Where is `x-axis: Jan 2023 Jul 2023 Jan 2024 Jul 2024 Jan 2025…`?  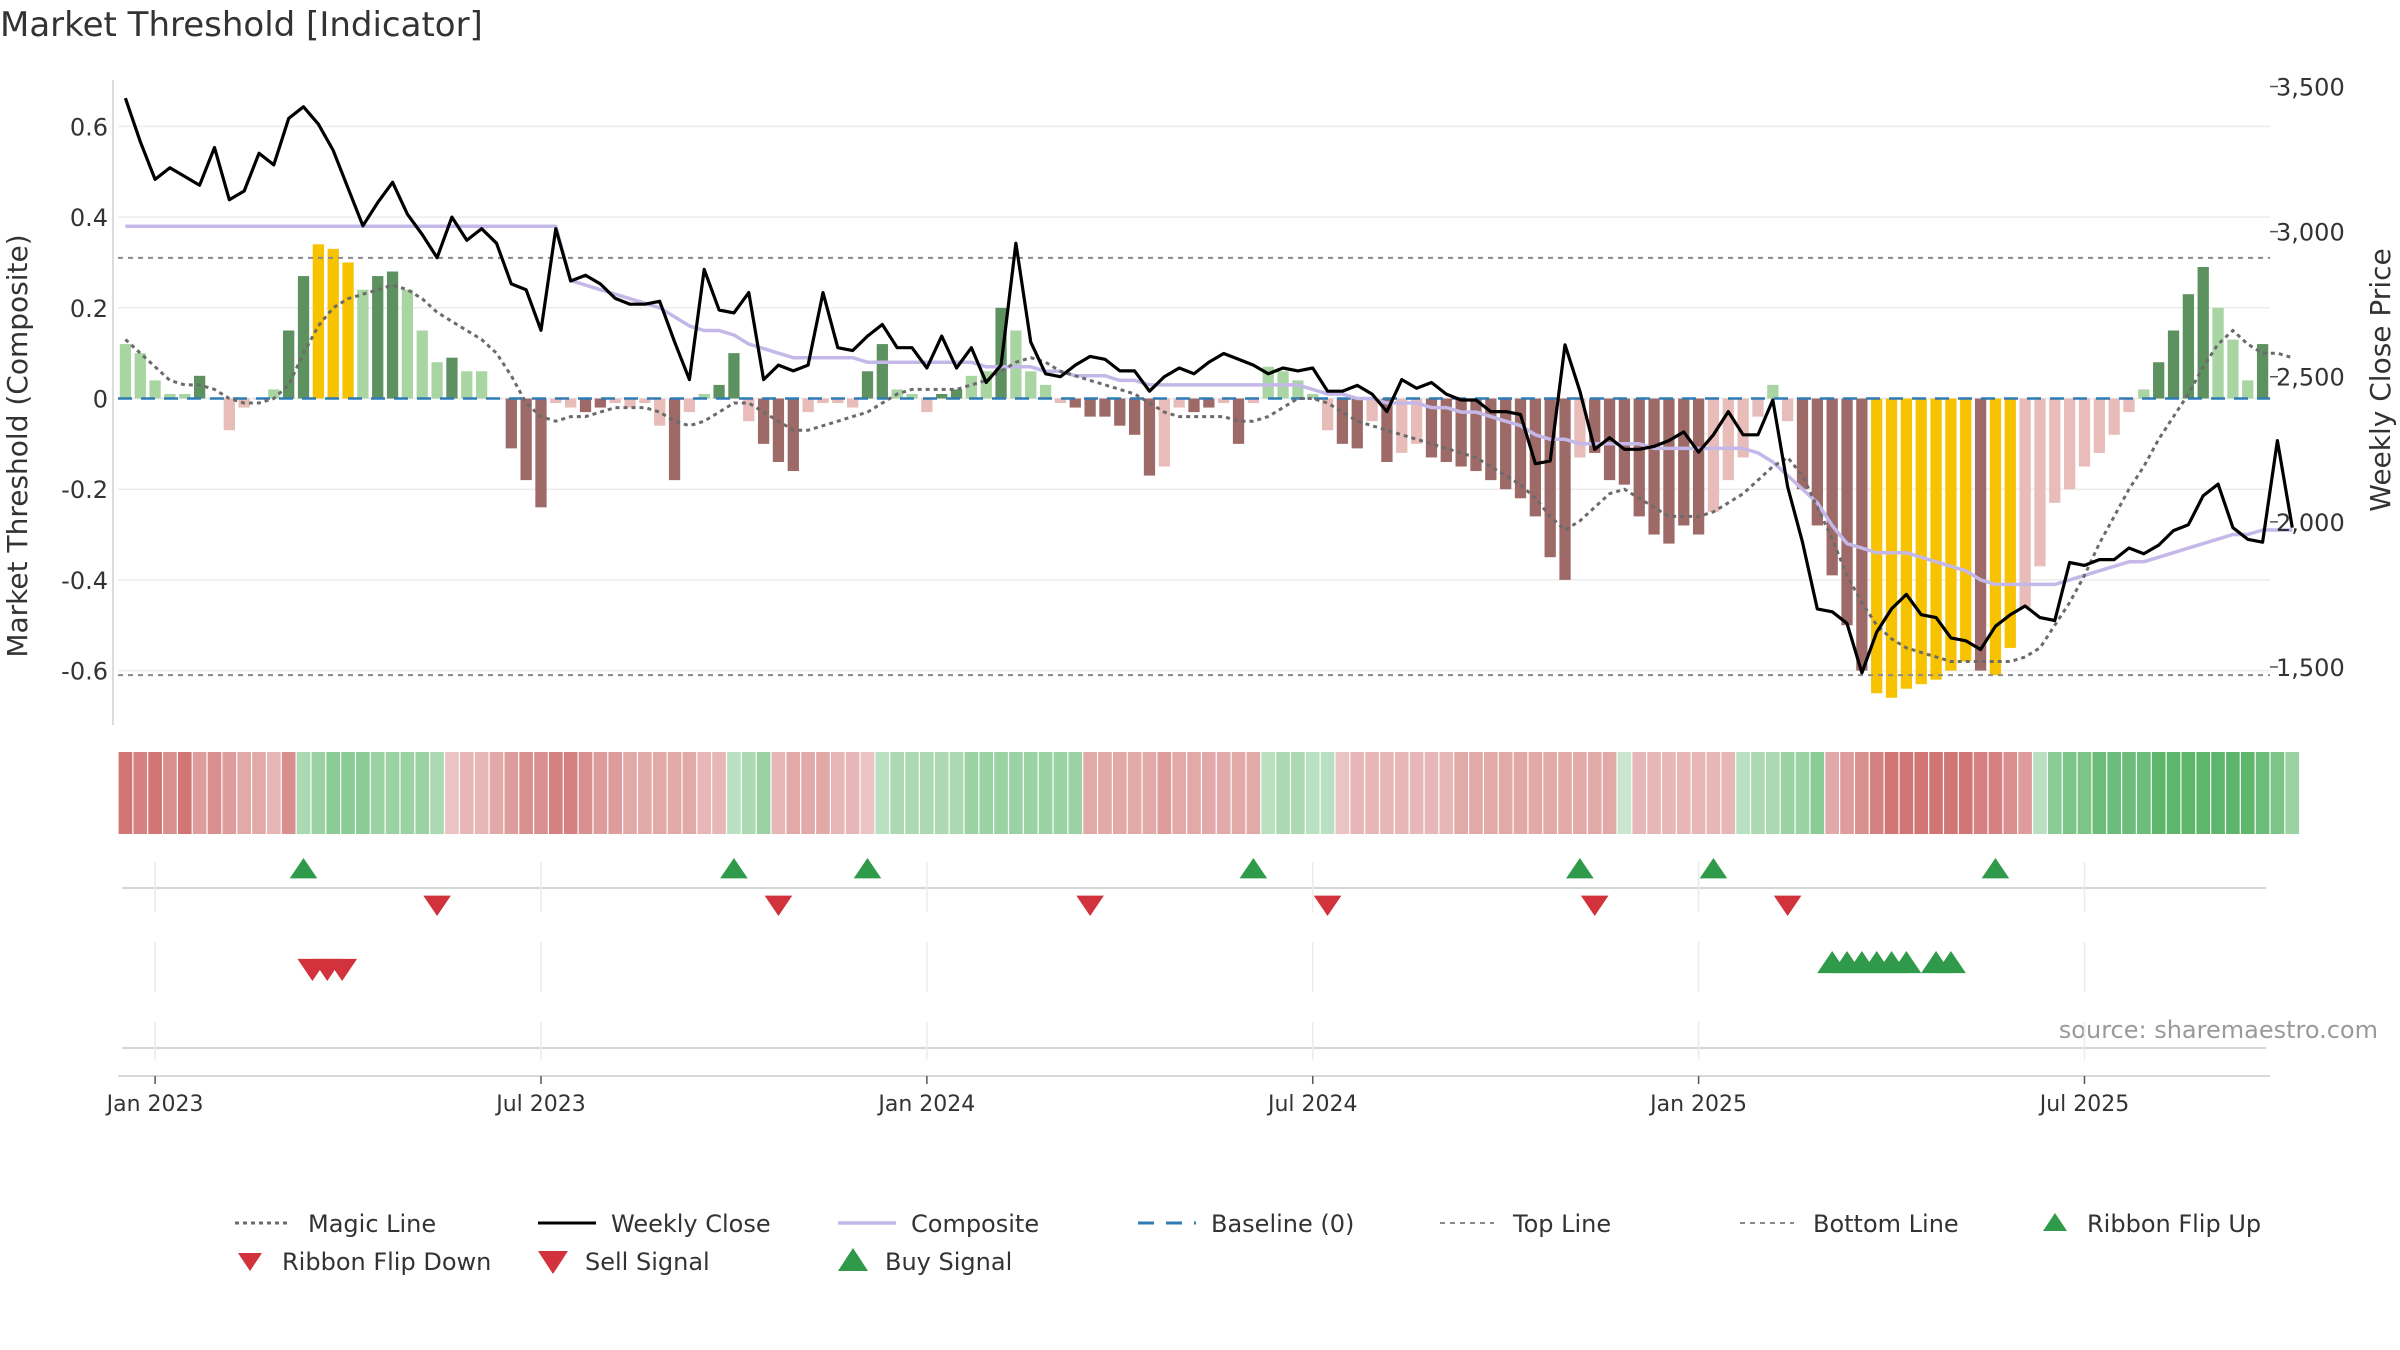 x-axis: Jan 2023 Jul 2023 Jan 2024 Jul 2024 Jan 2025… is located at coordinates (1187, 1096).